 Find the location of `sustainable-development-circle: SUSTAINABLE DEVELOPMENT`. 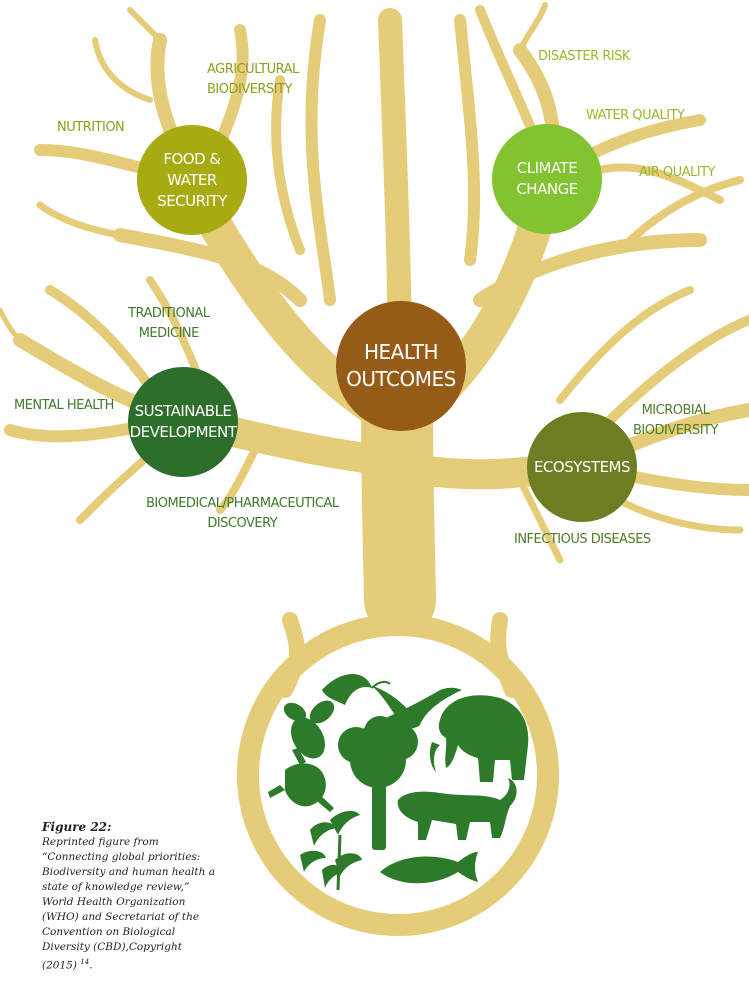

sustainable-development-circle: SUSTAINABLE DEVELOPMENT is located at coordinates (183, 422).